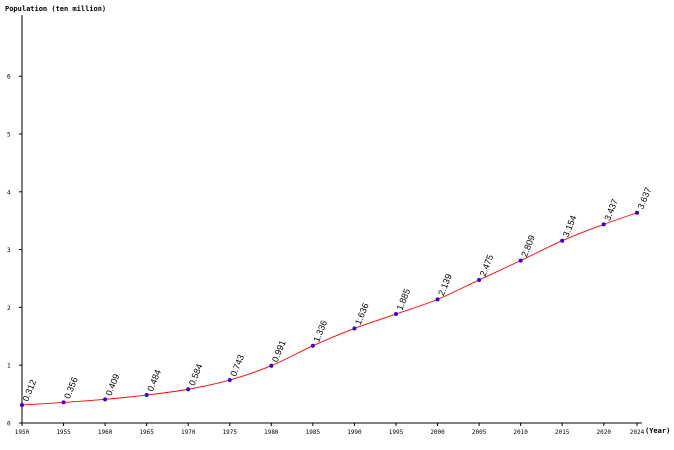 This screenshot has height=450, width=674. What do you see at coordinates (313, 432) in the screenshot?
I see `x-tick-label: 1985` at bounding box center [313, 432].